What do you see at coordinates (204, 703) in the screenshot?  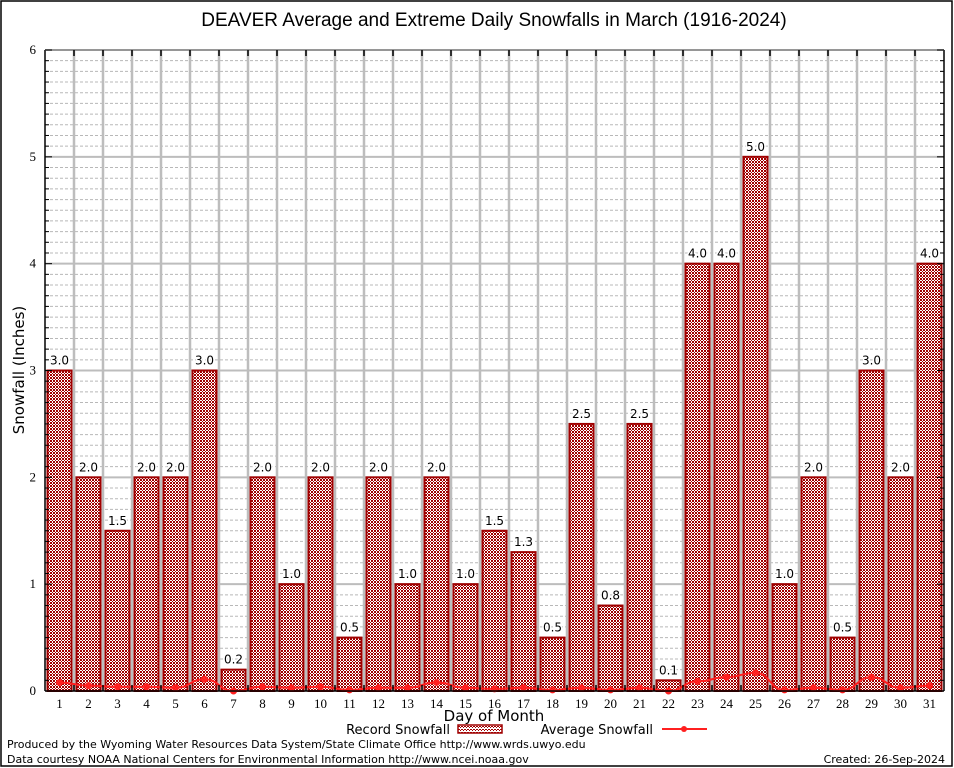 I see `x-tick-label: 6` at bounding box center [204, 703].